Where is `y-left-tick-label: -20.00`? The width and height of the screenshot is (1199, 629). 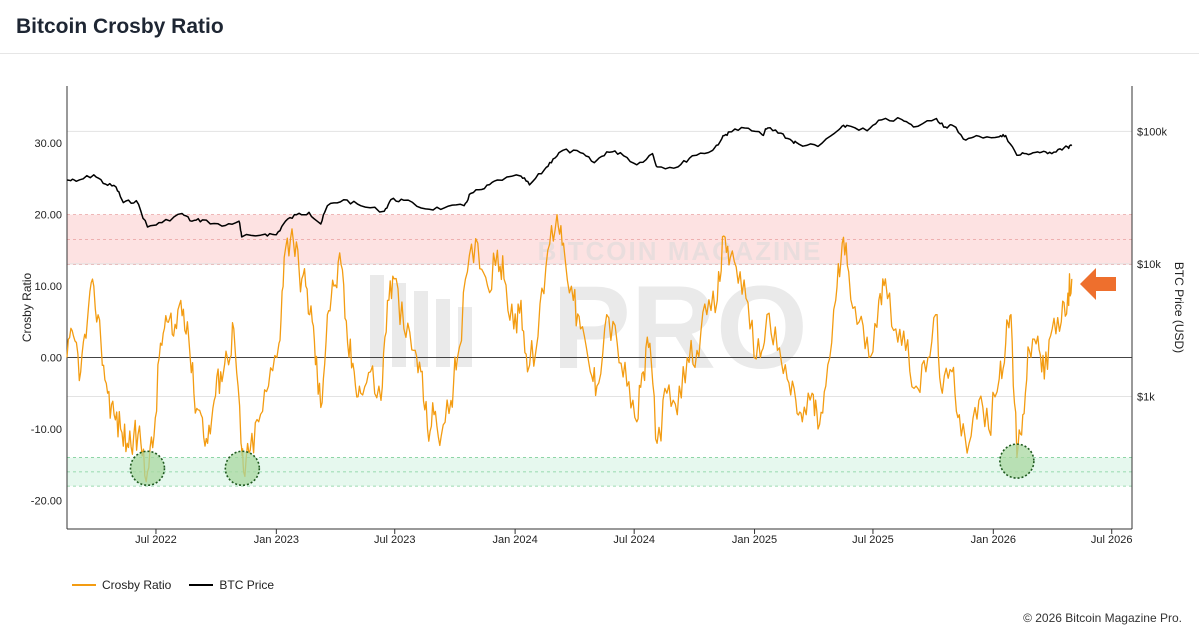 y-left-tick-label: -20.00 is located at coordinates (46, 501).